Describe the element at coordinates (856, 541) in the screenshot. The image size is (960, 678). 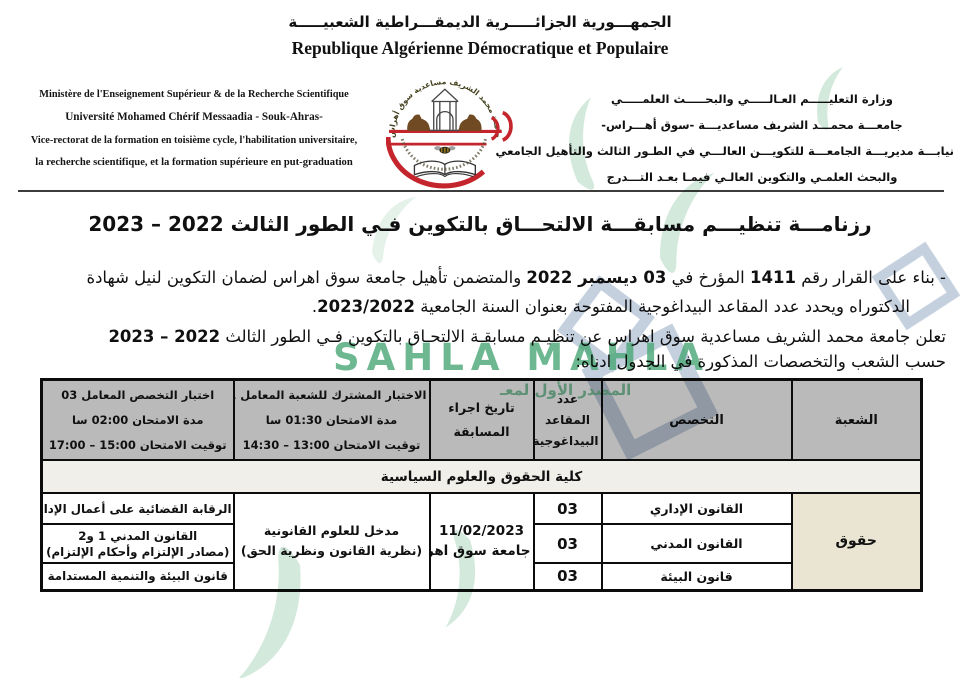
I see `branch-cell: حقوق` at that location.